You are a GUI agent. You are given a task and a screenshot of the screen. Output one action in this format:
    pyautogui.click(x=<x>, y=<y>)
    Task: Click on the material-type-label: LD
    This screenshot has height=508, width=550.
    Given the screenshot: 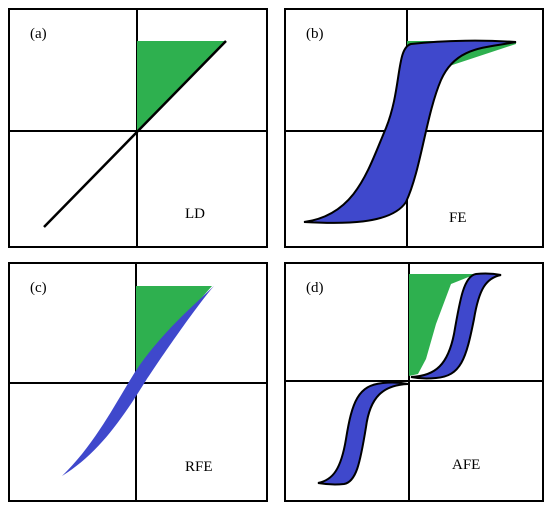 What is the action you would take?
    pyautogui.click(x=195, y=214)
    